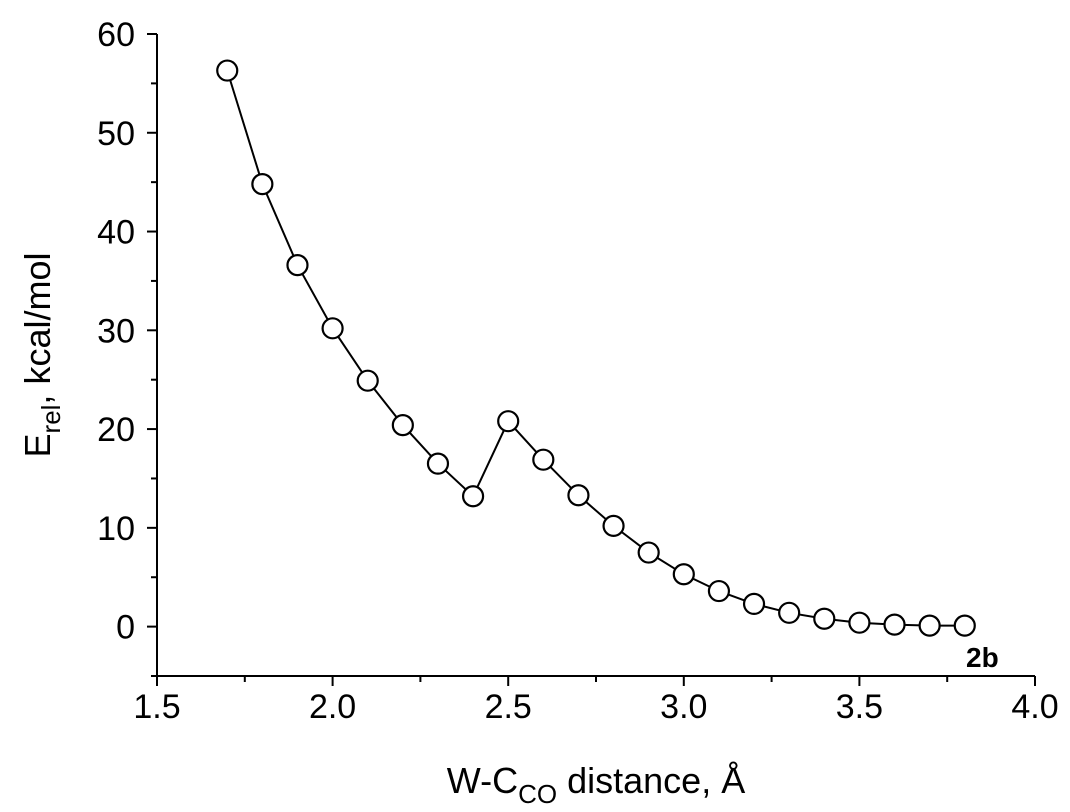  I want to click on annotation-label: 2b, so click(982, 657).